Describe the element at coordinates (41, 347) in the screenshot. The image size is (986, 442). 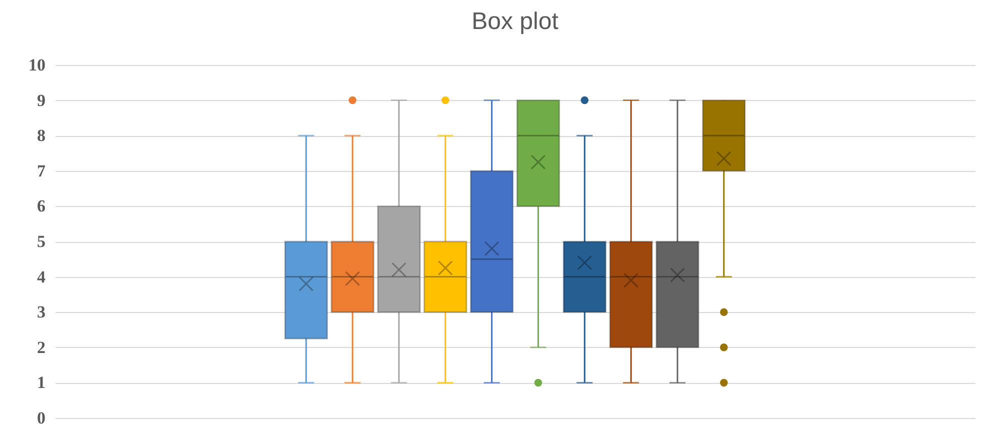
I see `y-tick-label: 2` at that location.